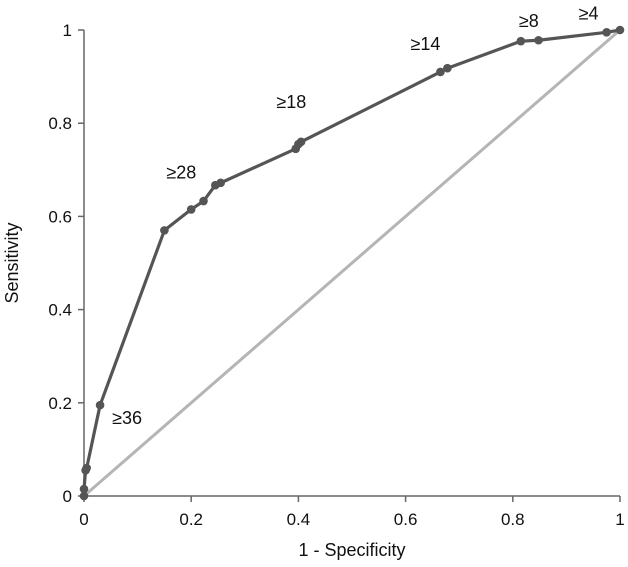 This screenshot has height=567, width=628. Describe the element at coordinates (67, 496) in the screenshot. I see `y-tick-label: 0` at that location.